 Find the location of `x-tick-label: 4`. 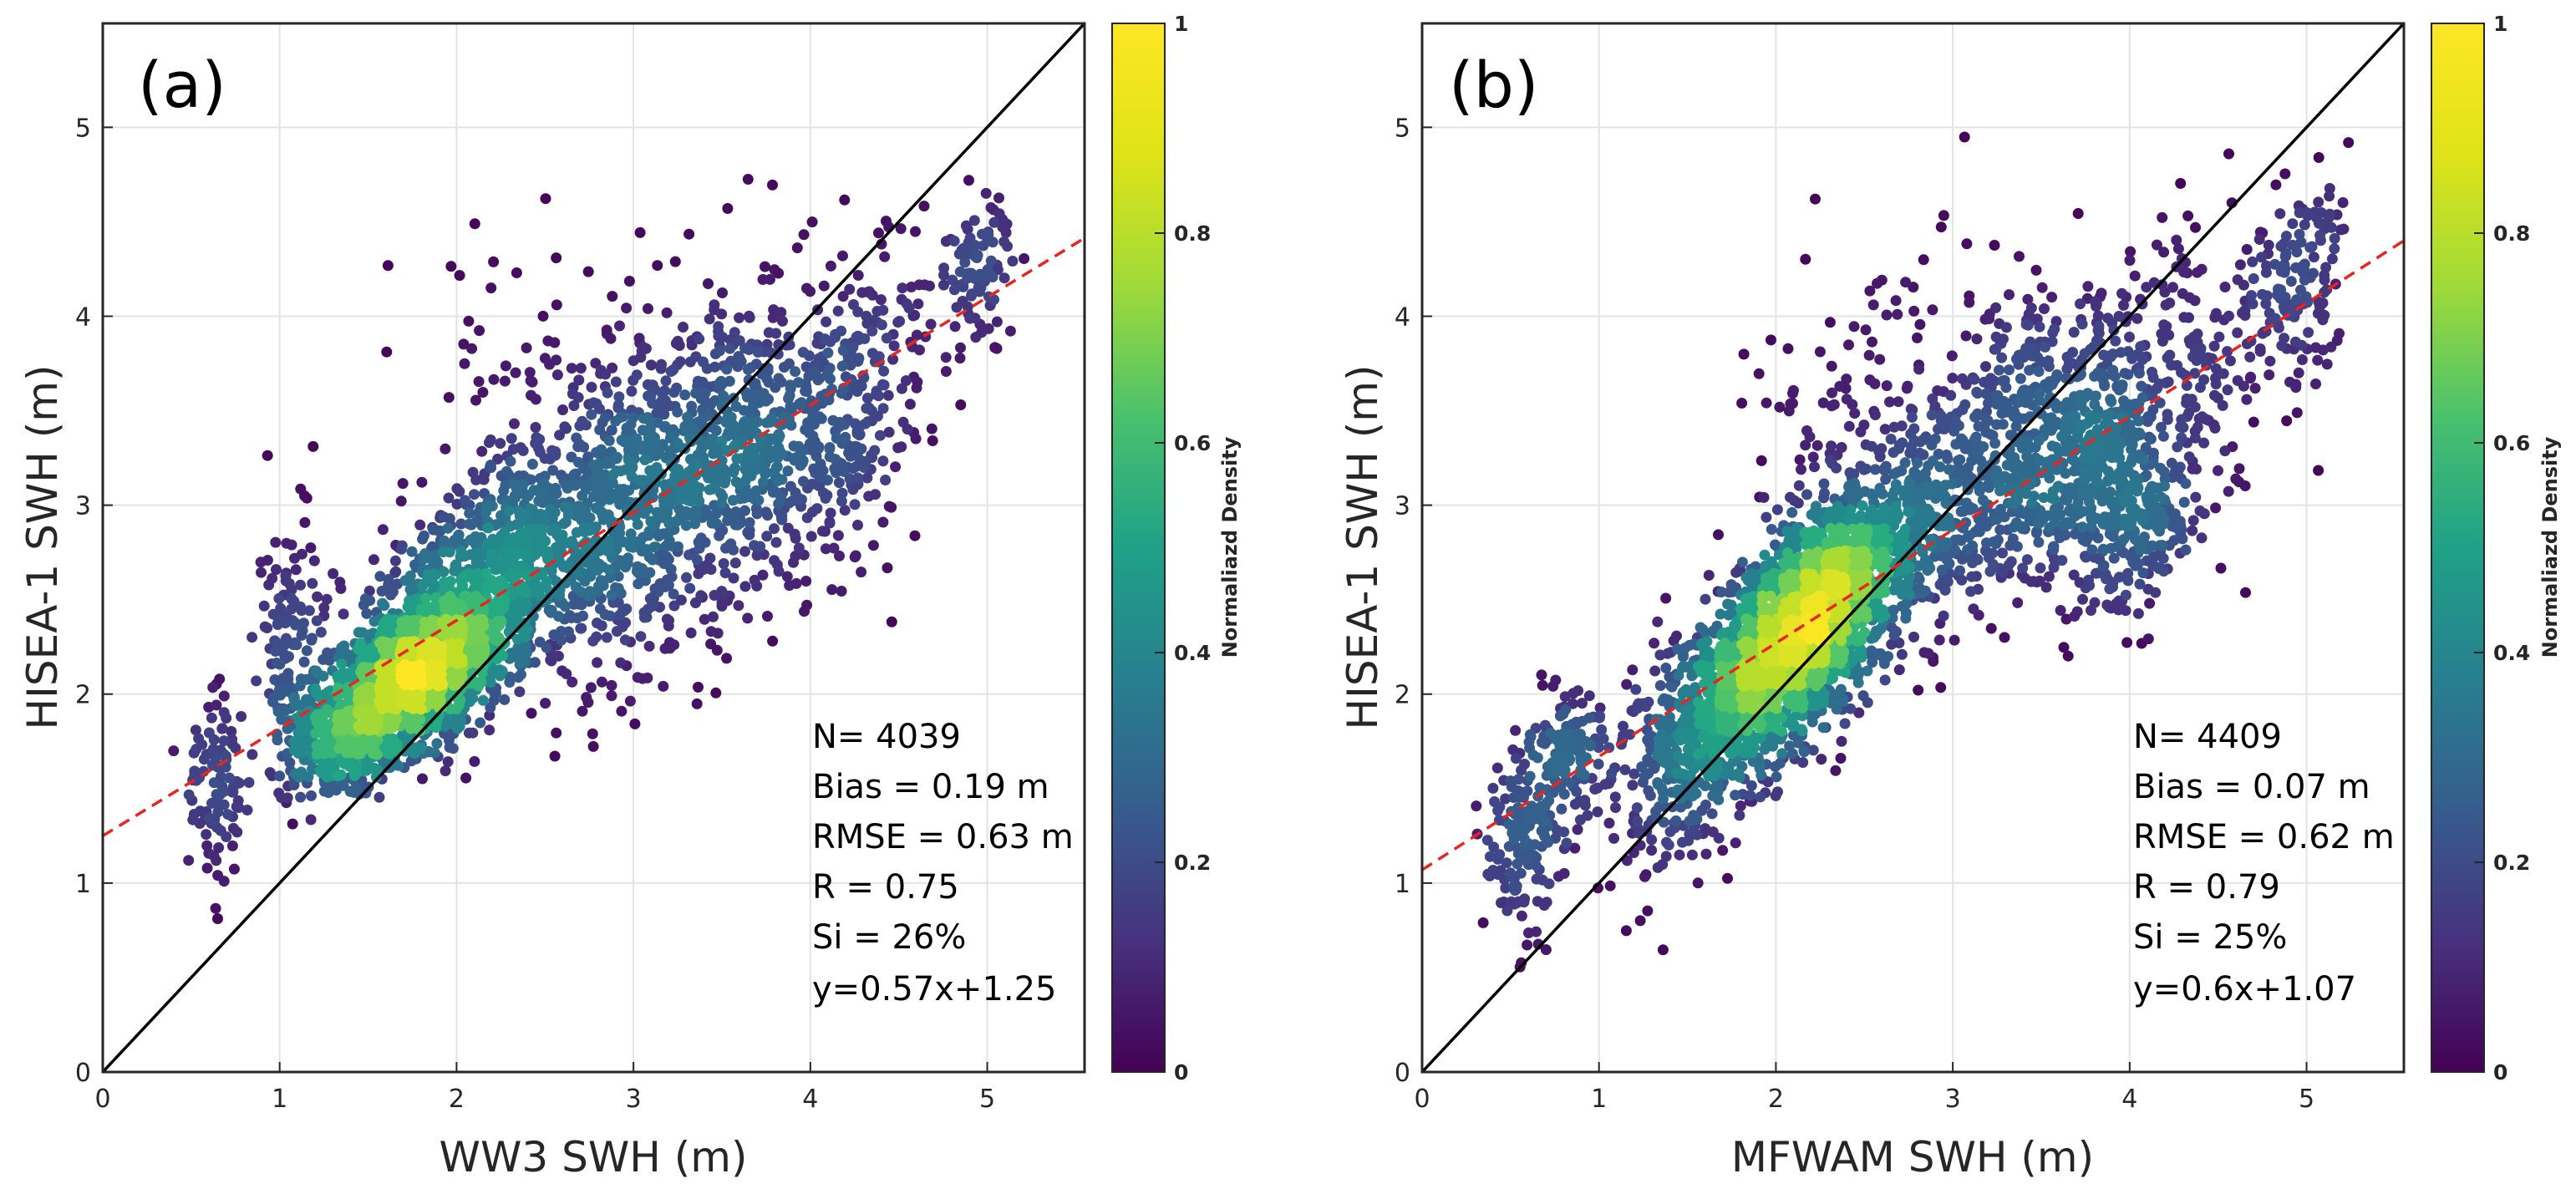

x-tick-label: 4 is located at coordinates (810, 1099).